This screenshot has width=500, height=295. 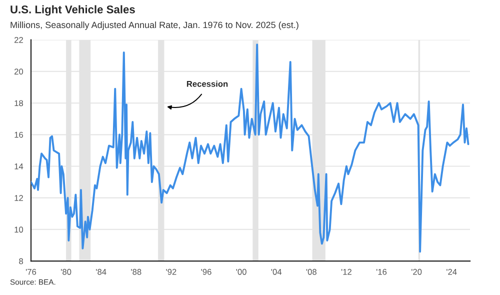 What do you see at coordinates (19, 229) in the screenshot?
I see `y-tick-label: 10` at bounding box center [19, 229].